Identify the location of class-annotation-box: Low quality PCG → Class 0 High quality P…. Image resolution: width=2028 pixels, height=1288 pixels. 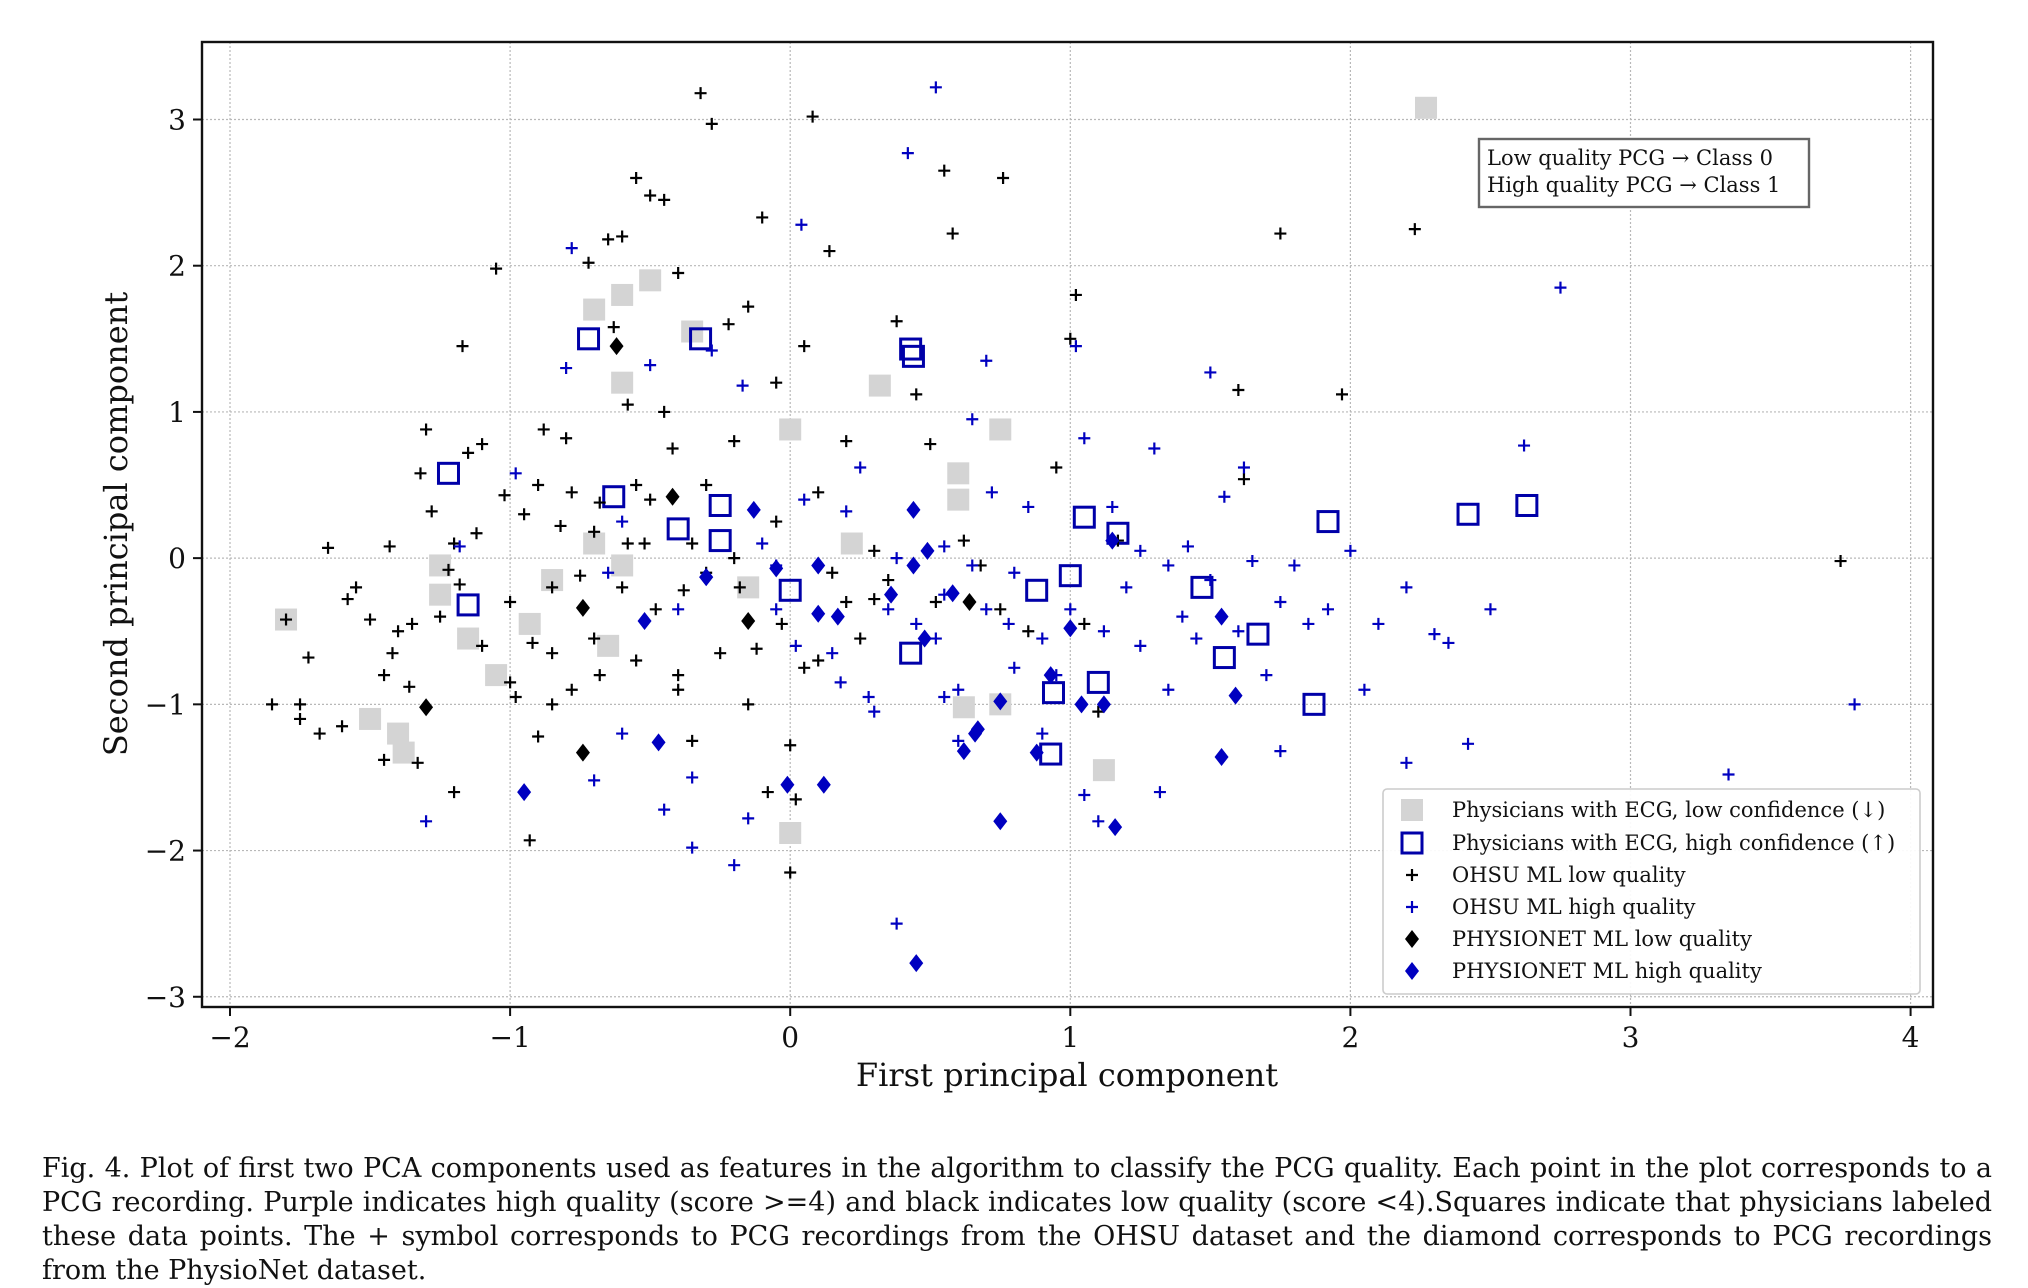
(1644, 173).